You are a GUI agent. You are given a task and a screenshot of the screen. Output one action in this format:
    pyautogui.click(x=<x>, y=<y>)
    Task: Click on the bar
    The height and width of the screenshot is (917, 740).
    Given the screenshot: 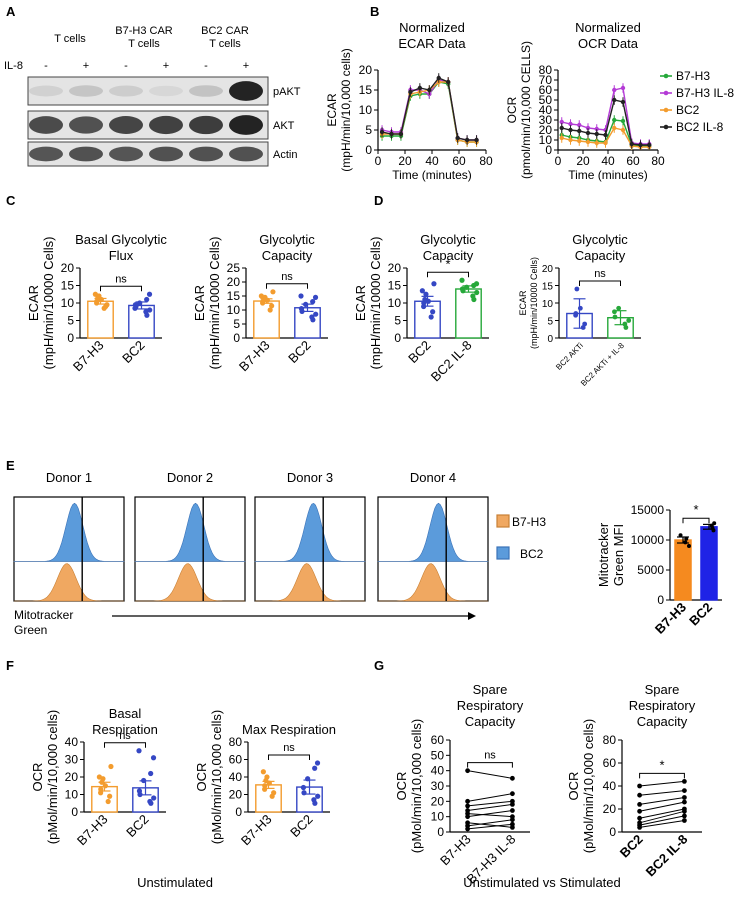 What is the action you would take?
    pyautogui.click(x=683, y=570)
    